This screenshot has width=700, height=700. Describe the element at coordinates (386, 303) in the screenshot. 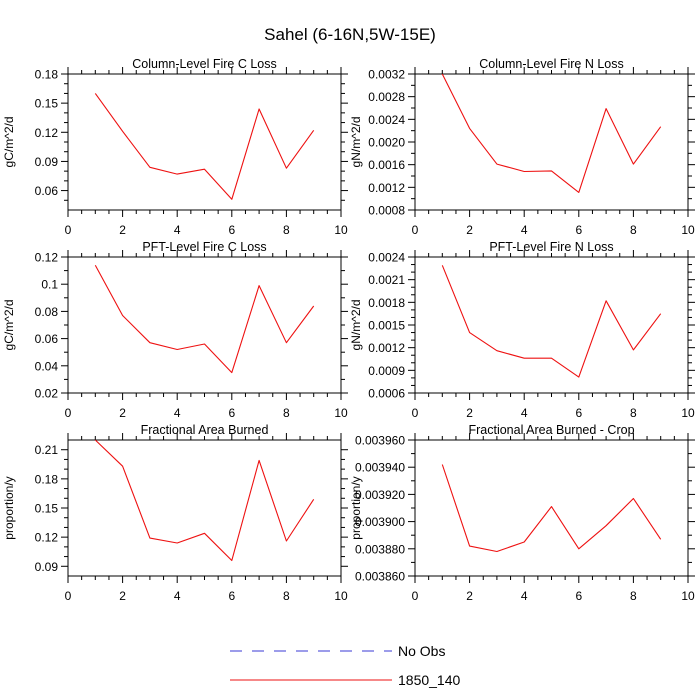

I see `y-tick-label: 0.0018` at that location.